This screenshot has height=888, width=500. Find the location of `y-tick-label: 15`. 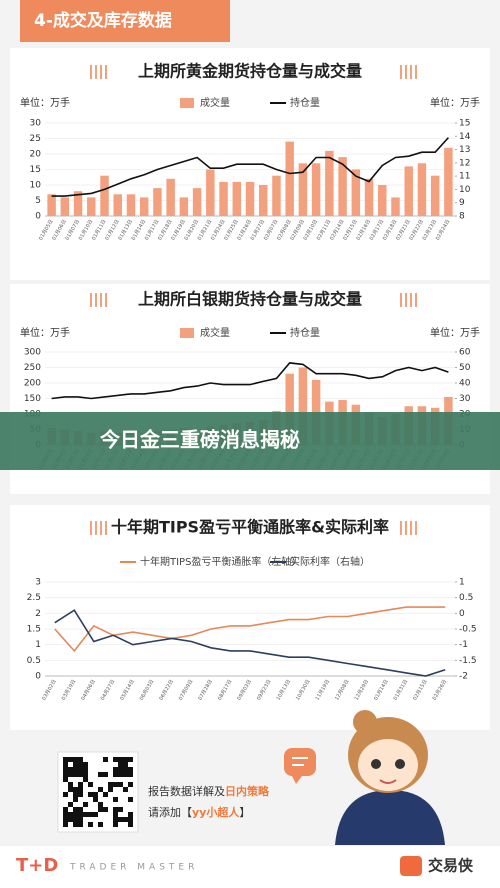

y-tick-label: 15 is located at coordinates (35, 170).